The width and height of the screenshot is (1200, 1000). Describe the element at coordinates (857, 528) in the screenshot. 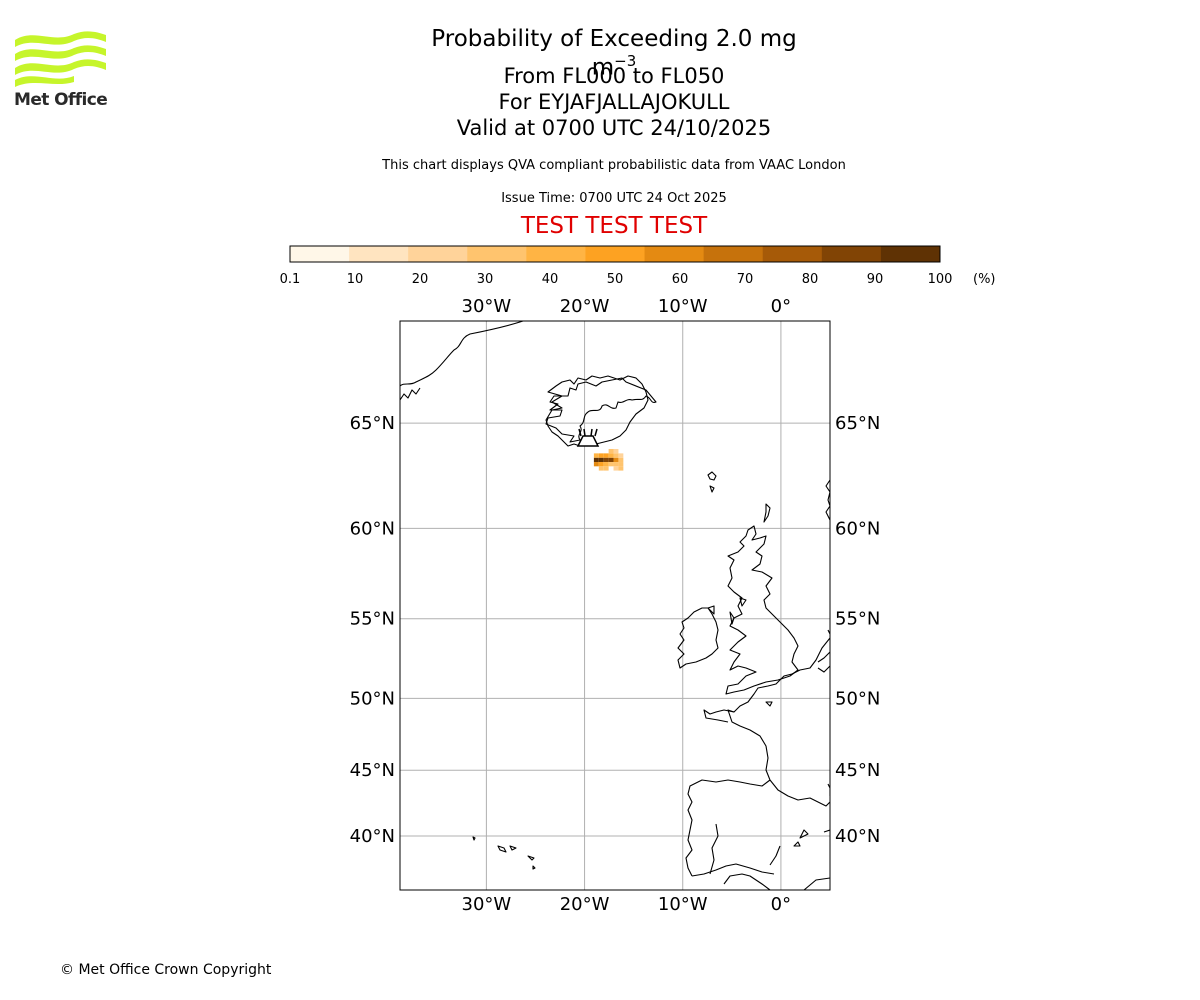

I see `lat-label-right: 60°N` at that location.